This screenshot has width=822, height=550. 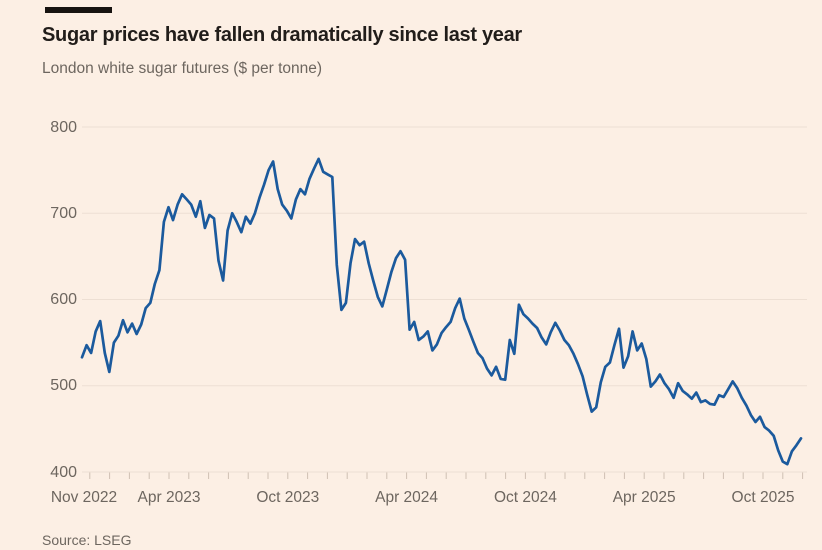 What do you see at coordinates (525, 497) in the screenshot?
I see `x-axis-label: Oct 2024` at bounding box center [525, 497].